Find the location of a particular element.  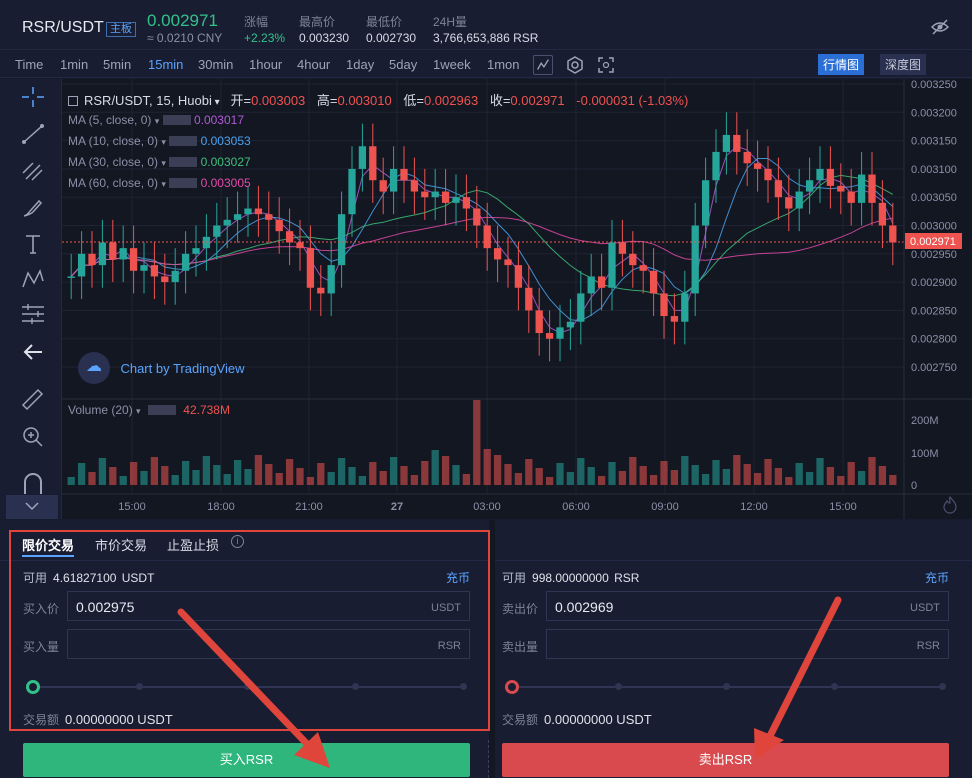

sell-price-label: 卖出价 is located at coordinates (520, 609).